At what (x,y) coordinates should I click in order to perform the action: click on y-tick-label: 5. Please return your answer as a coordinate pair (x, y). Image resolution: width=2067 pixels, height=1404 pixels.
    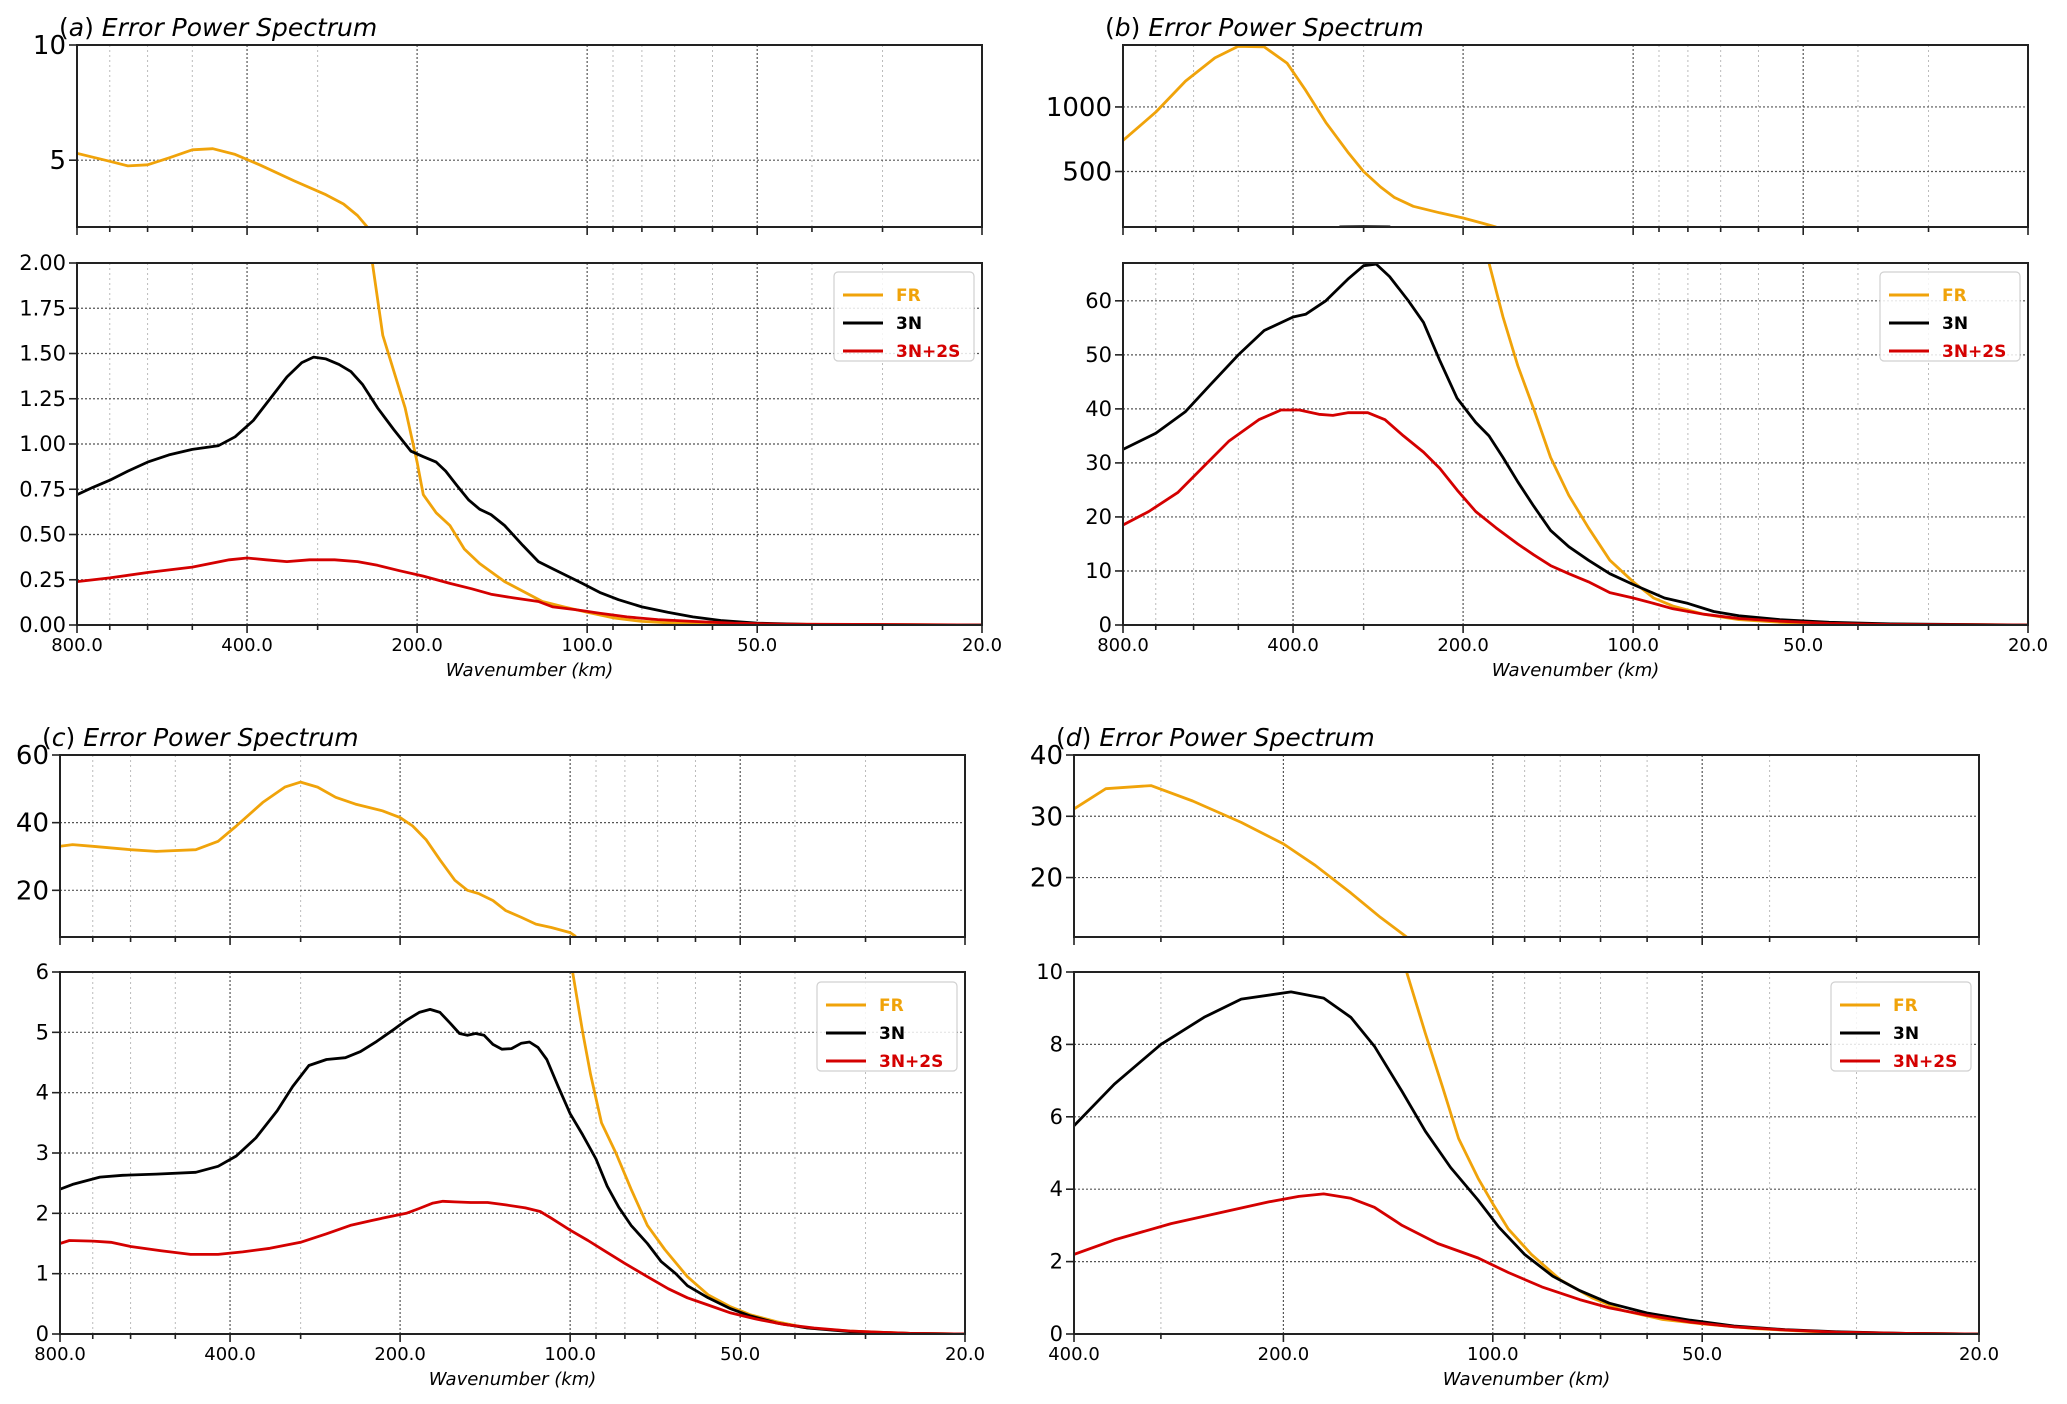
    Looking at the image, I should click on (57, 161).